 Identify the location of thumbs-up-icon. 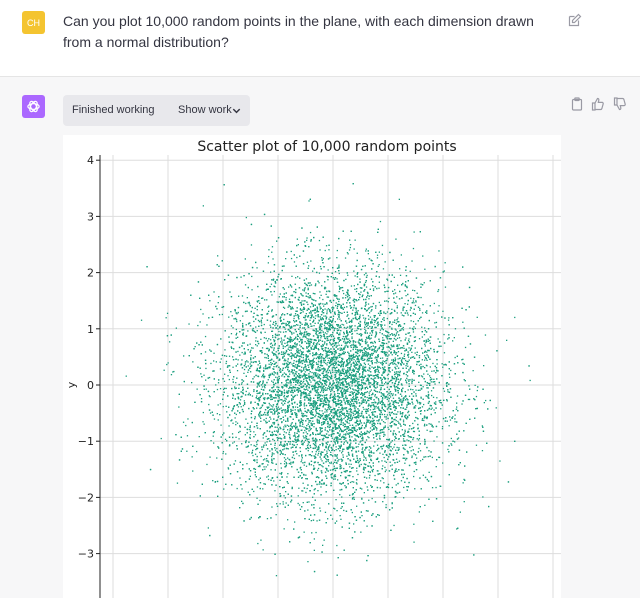
(598, 104).